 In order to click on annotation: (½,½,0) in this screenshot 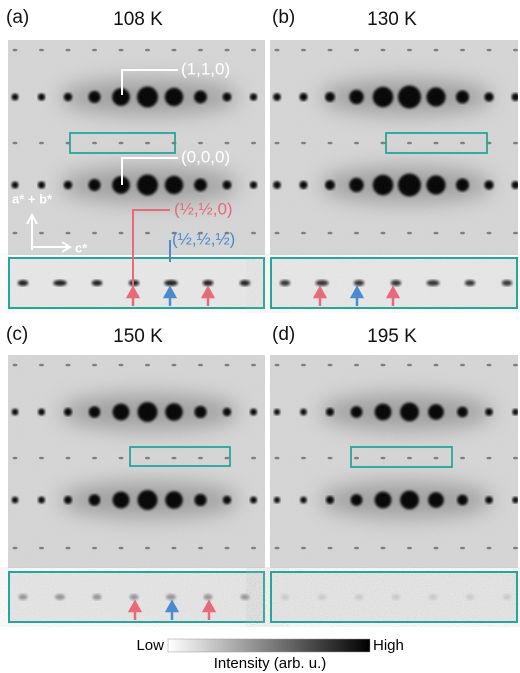, I will do `click(203, 208)`.